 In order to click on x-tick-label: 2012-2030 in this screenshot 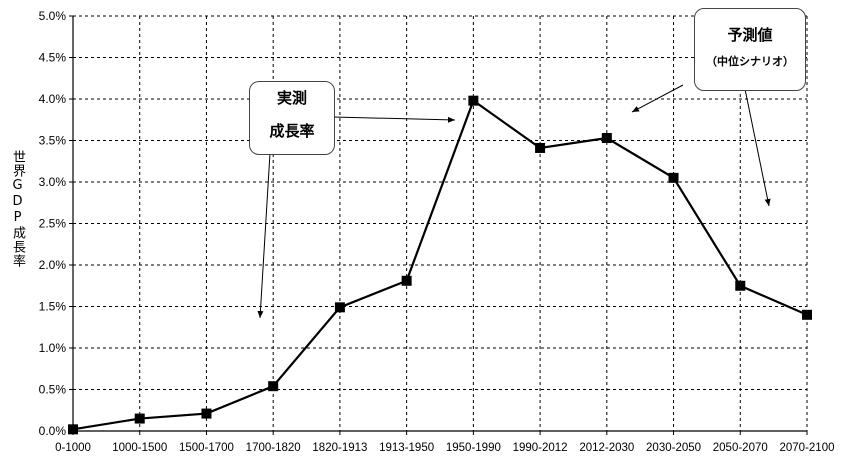, I will do `click(606, 448)`.